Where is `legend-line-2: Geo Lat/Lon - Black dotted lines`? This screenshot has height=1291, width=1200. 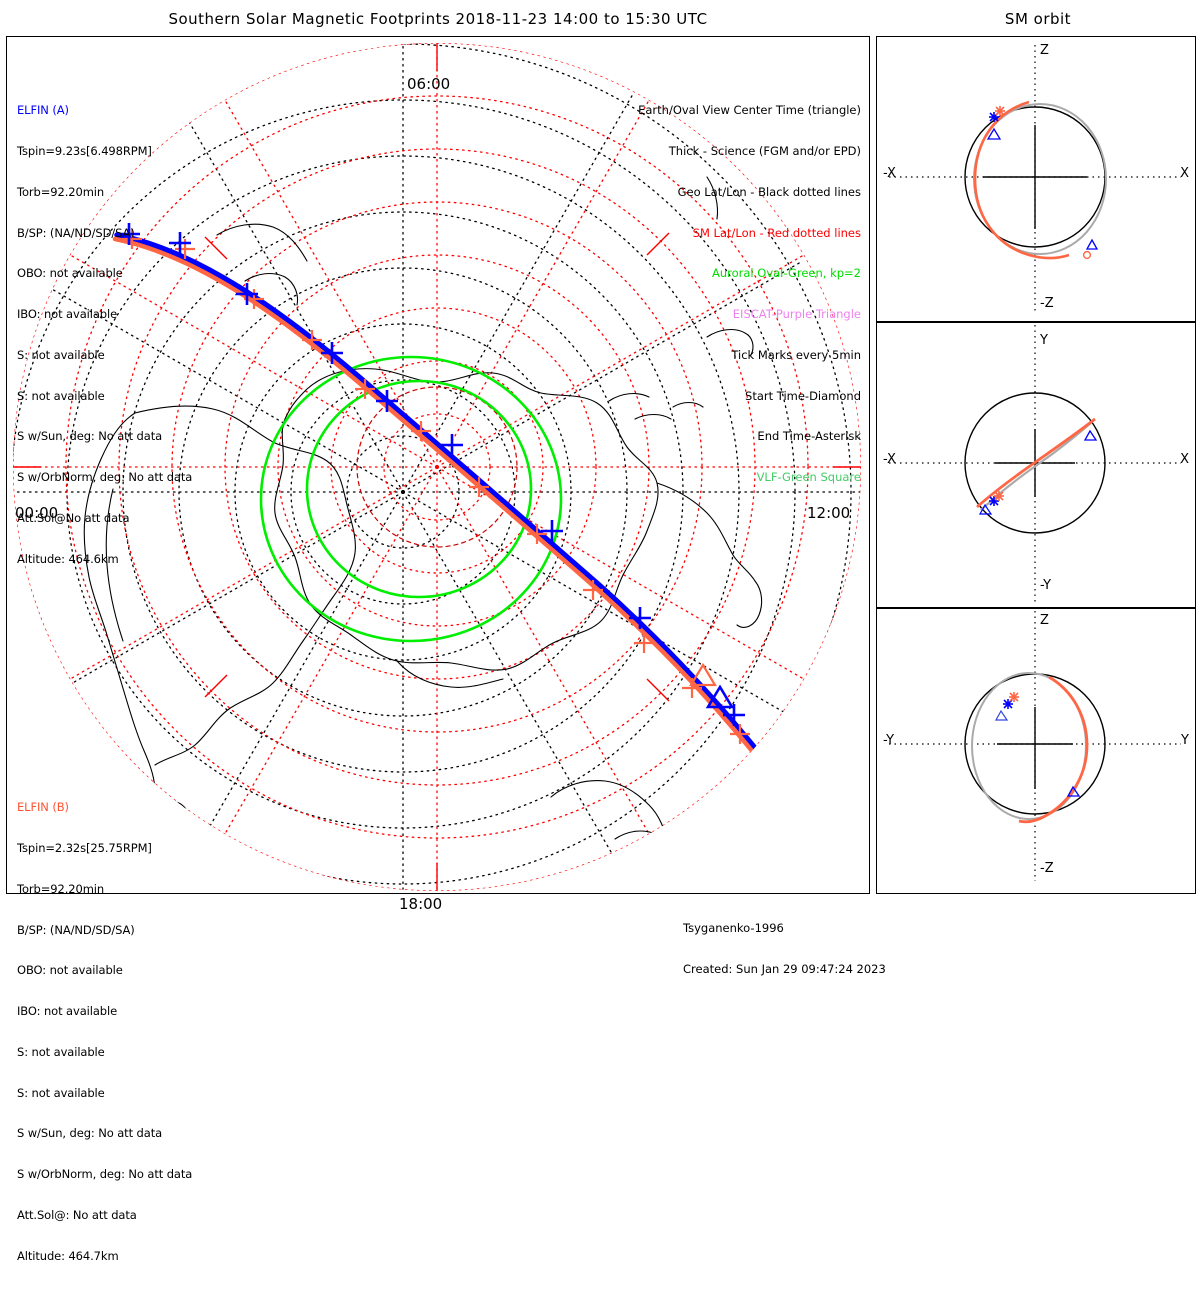 legend-line-2: Geo Lat/Lon - Black dotted lines is located at coordinates (769, 191).